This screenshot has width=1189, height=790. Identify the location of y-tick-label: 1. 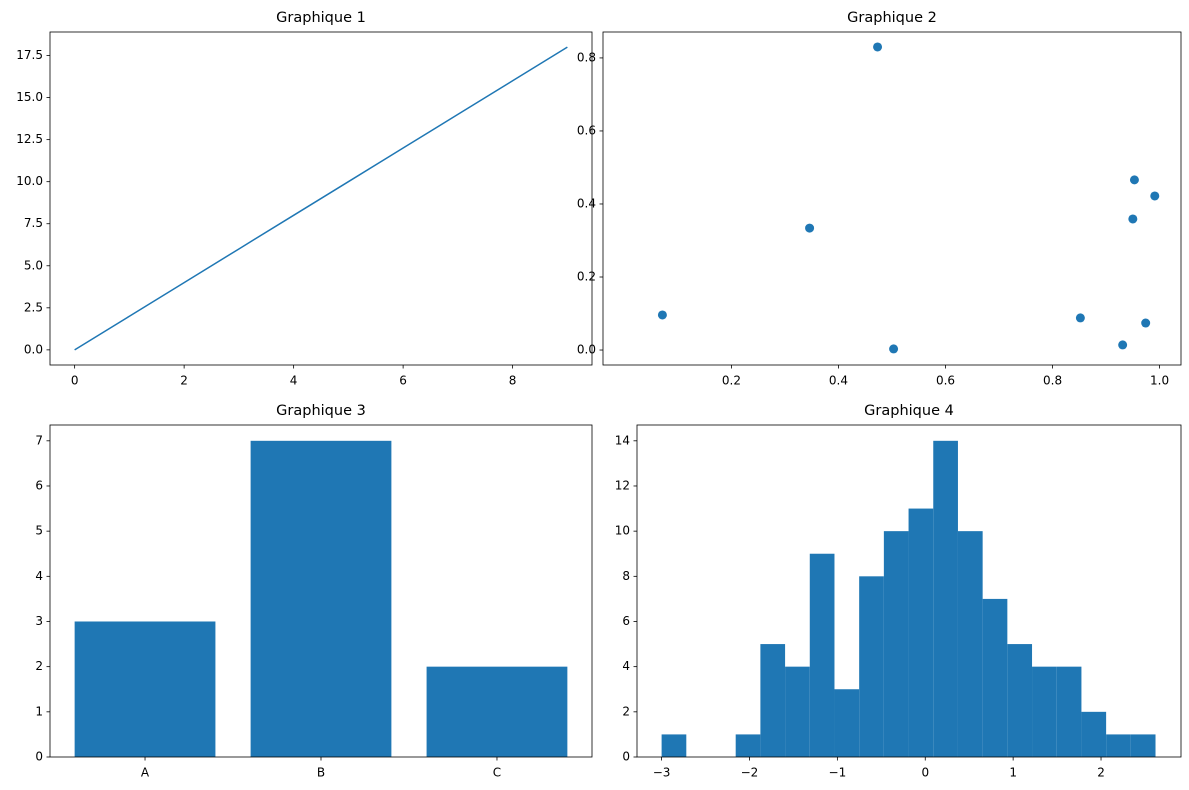
(39, 711).